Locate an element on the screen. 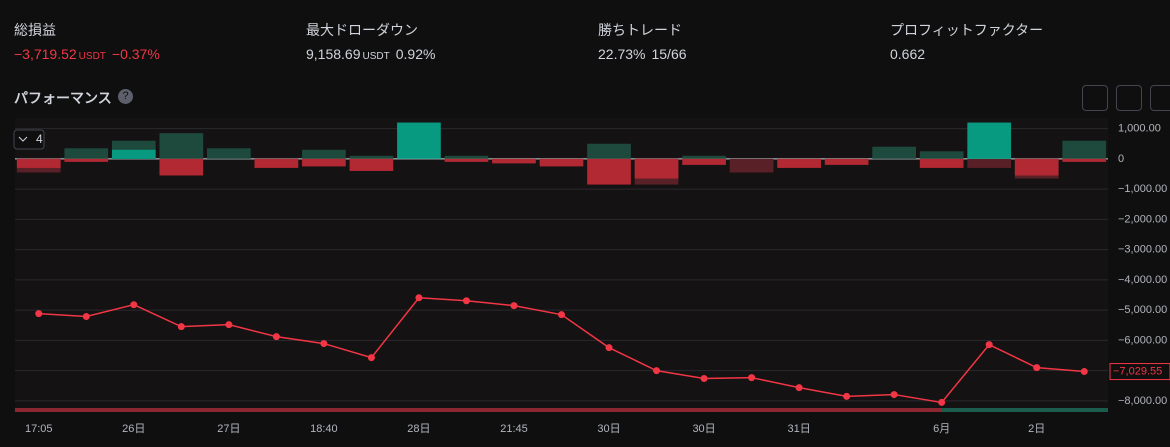 Image resolution: width=1170 pixels, height=447 pixels. x-tick-label: 27日 is located at coordinates (228, 429).